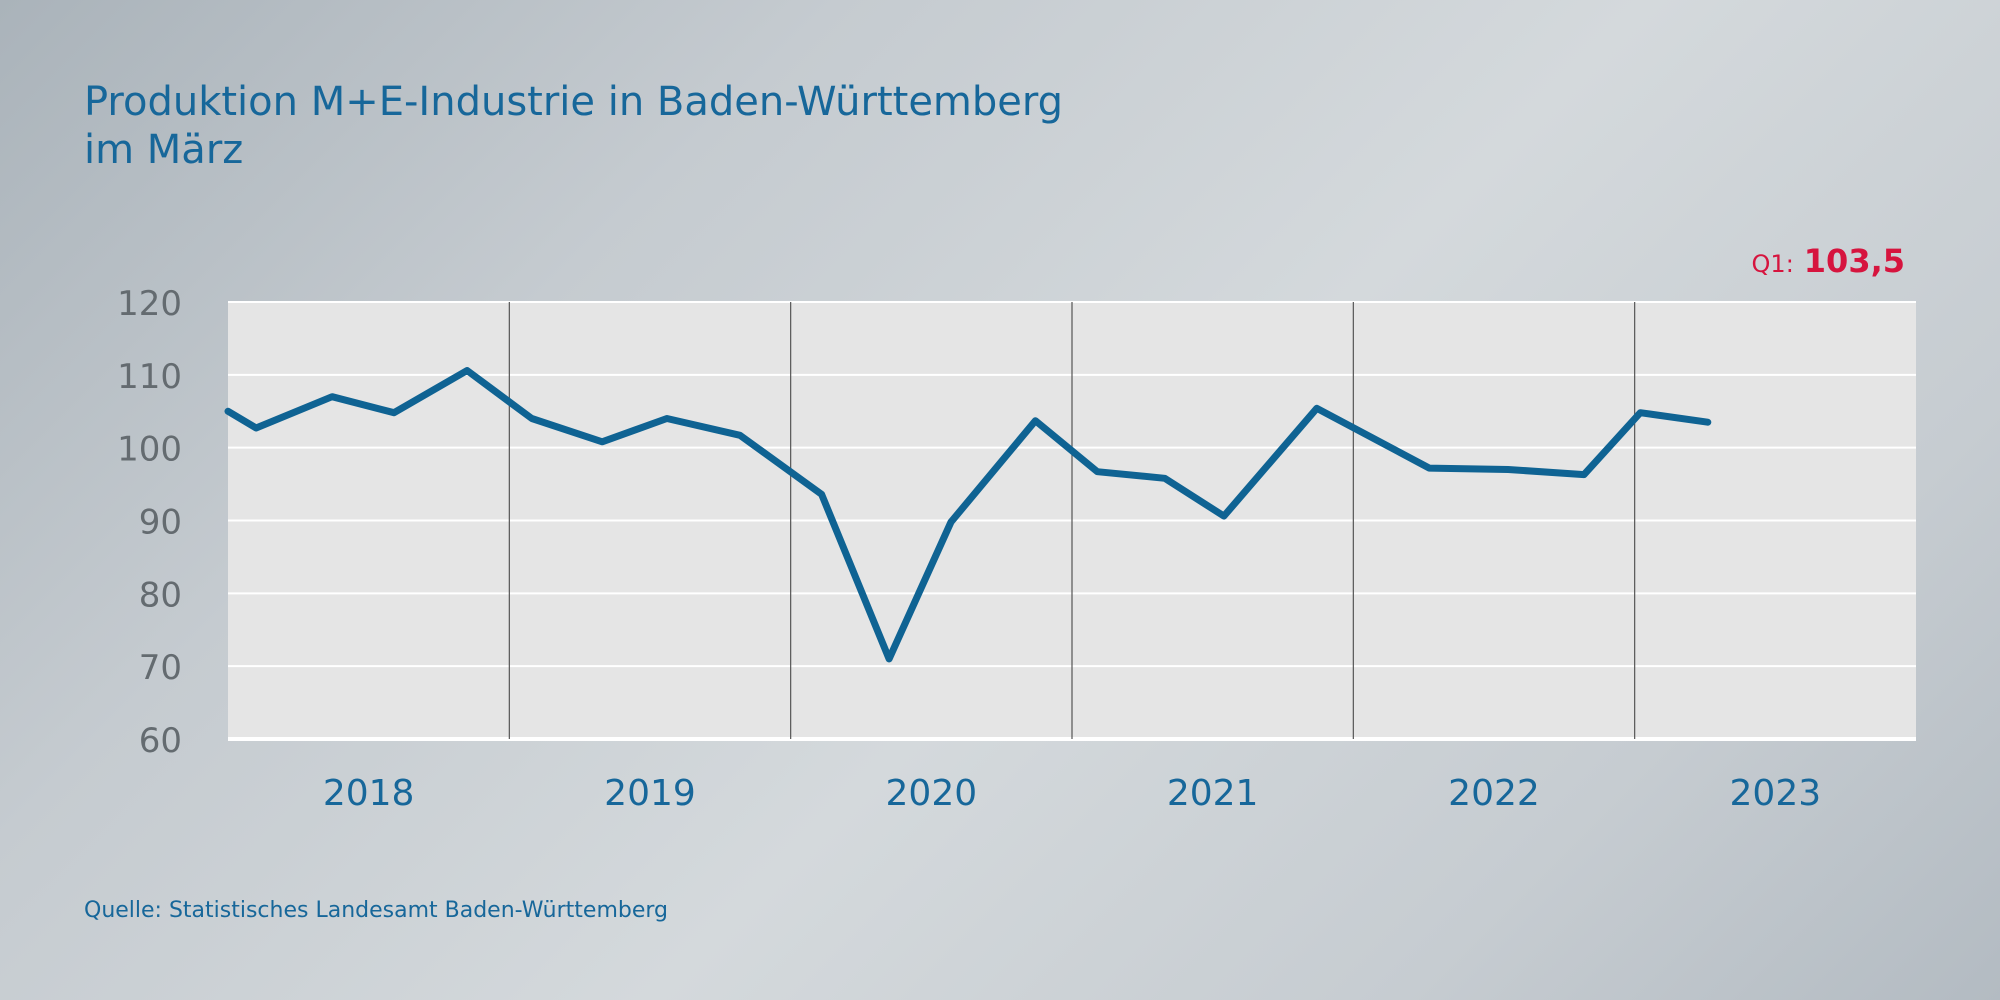 This screenshot has width=2000, height=1000. What do you see at coordinates (163, 150) in the screenshot?
I see `chart-title-line-2: im März` at bounding box center [163, 150].